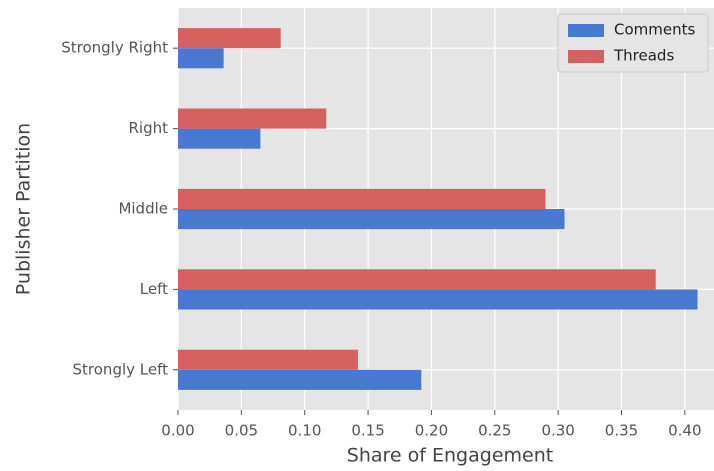 The image size is (714, 471). What do you see at coordinates (114, 48) in the screenshot?
I see `y-tick-label: Strongly Right` at bounding box center [114, 48].